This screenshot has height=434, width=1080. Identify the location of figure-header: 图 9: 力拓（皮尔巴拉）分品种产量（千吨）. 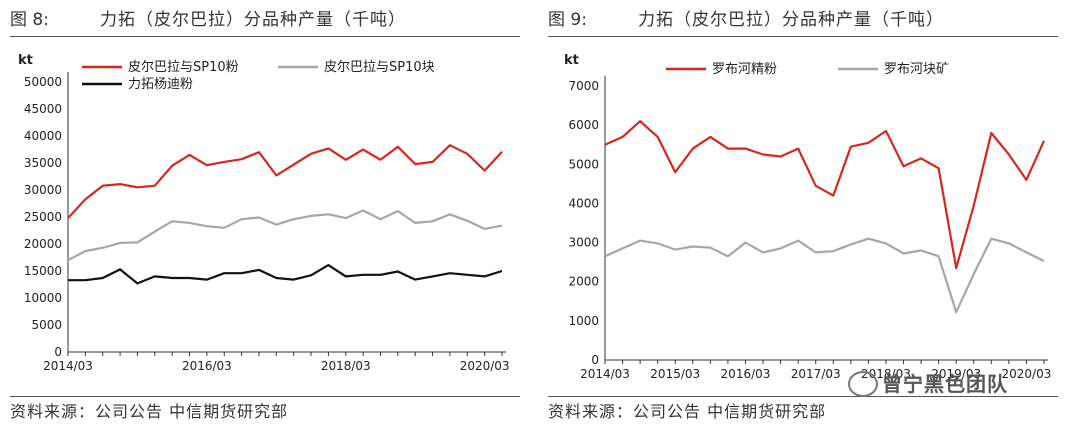
(803, 20).